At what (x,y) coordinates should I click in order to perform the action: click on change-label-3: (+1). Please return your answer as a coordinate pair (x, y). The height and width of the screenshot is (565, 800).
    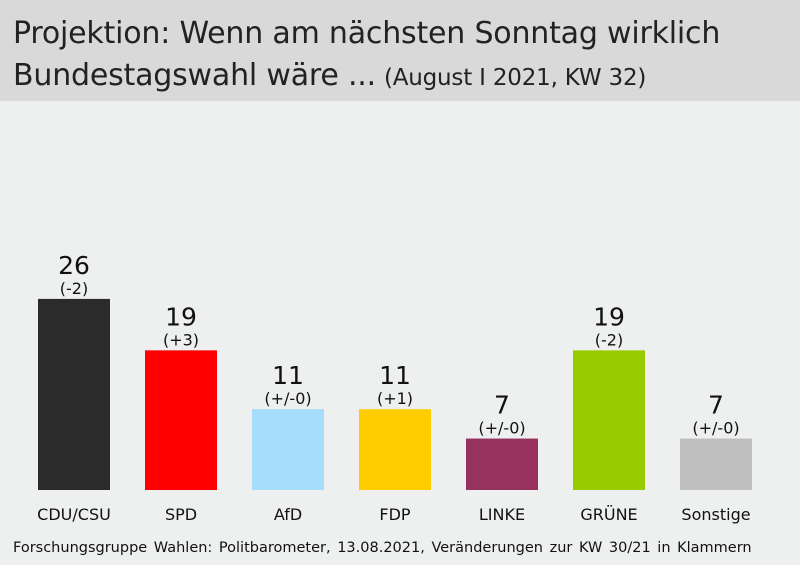
    Looking at the image, I should click on (395, 398).